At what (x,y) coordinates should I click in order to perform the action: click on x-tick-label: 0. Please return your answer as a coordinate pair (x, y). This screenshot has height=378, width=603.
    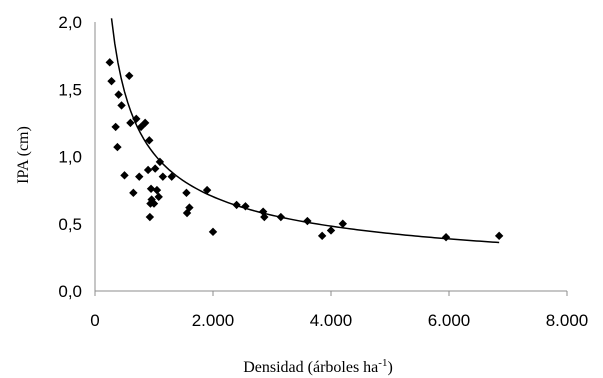
    Looking at the image, I should click on (94, 320).